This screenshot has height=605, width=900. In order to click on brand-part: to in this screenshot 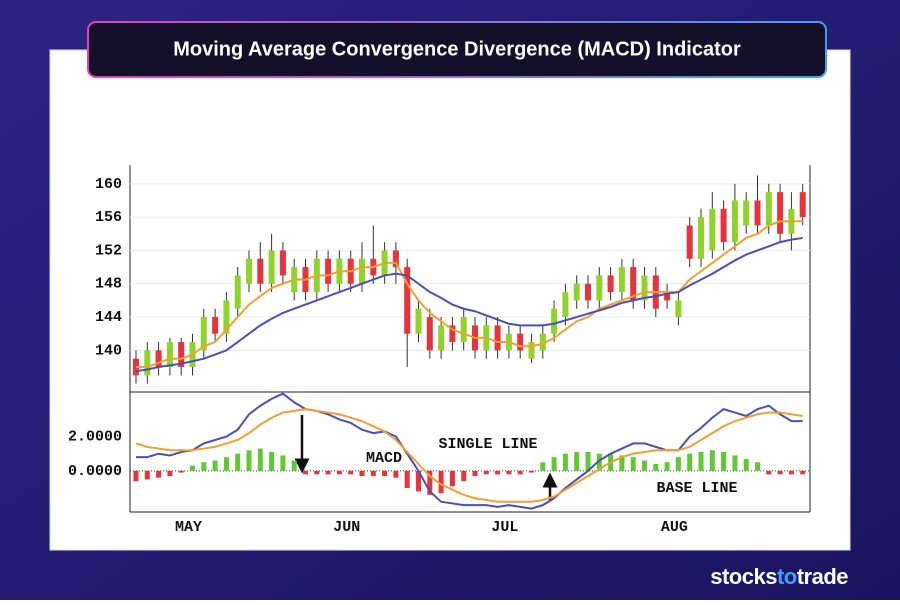, I will do `click(787, 576)`.